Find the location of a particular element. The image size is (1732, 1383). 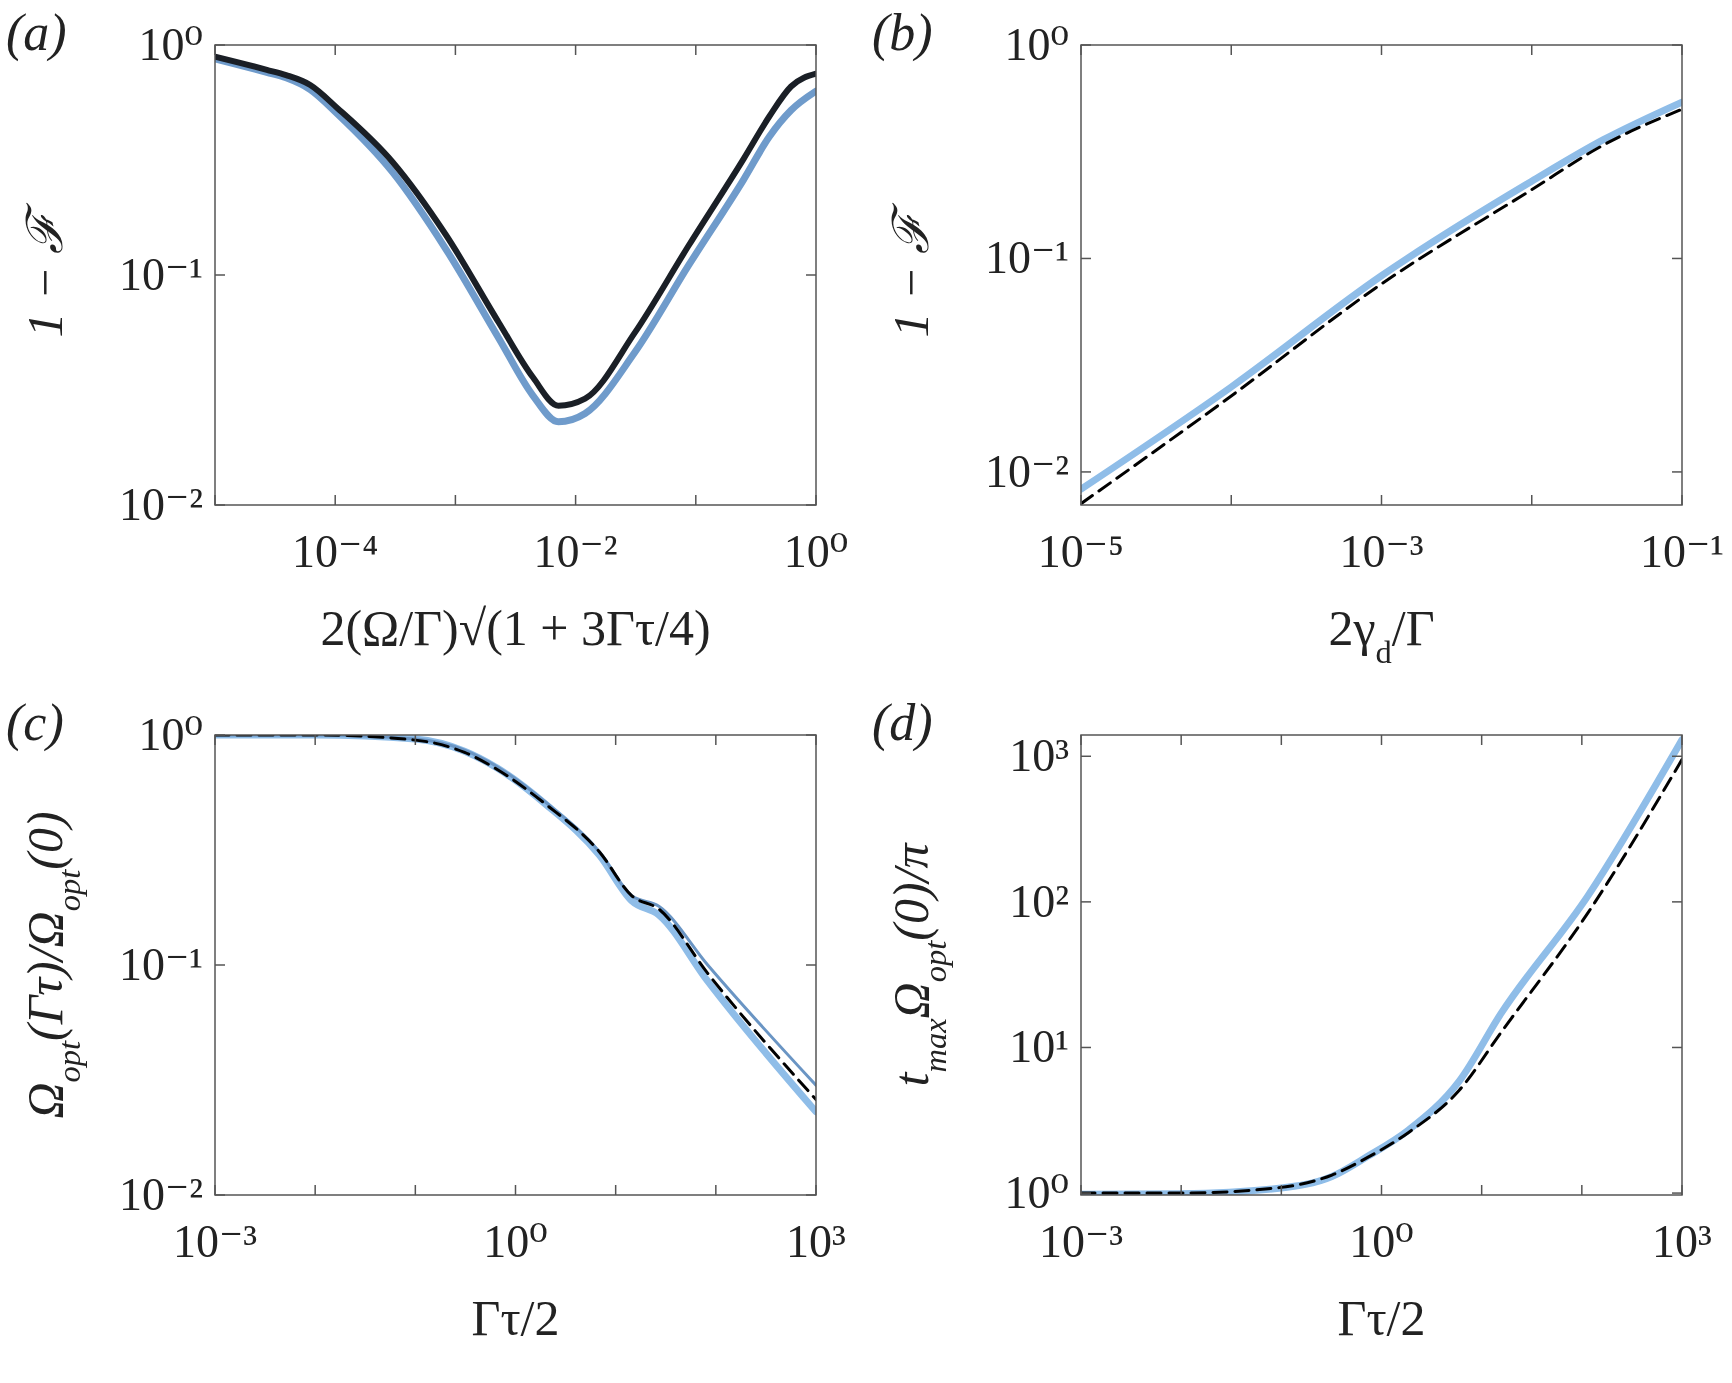

chart-title: (d) is located at coordinates (902, 723).